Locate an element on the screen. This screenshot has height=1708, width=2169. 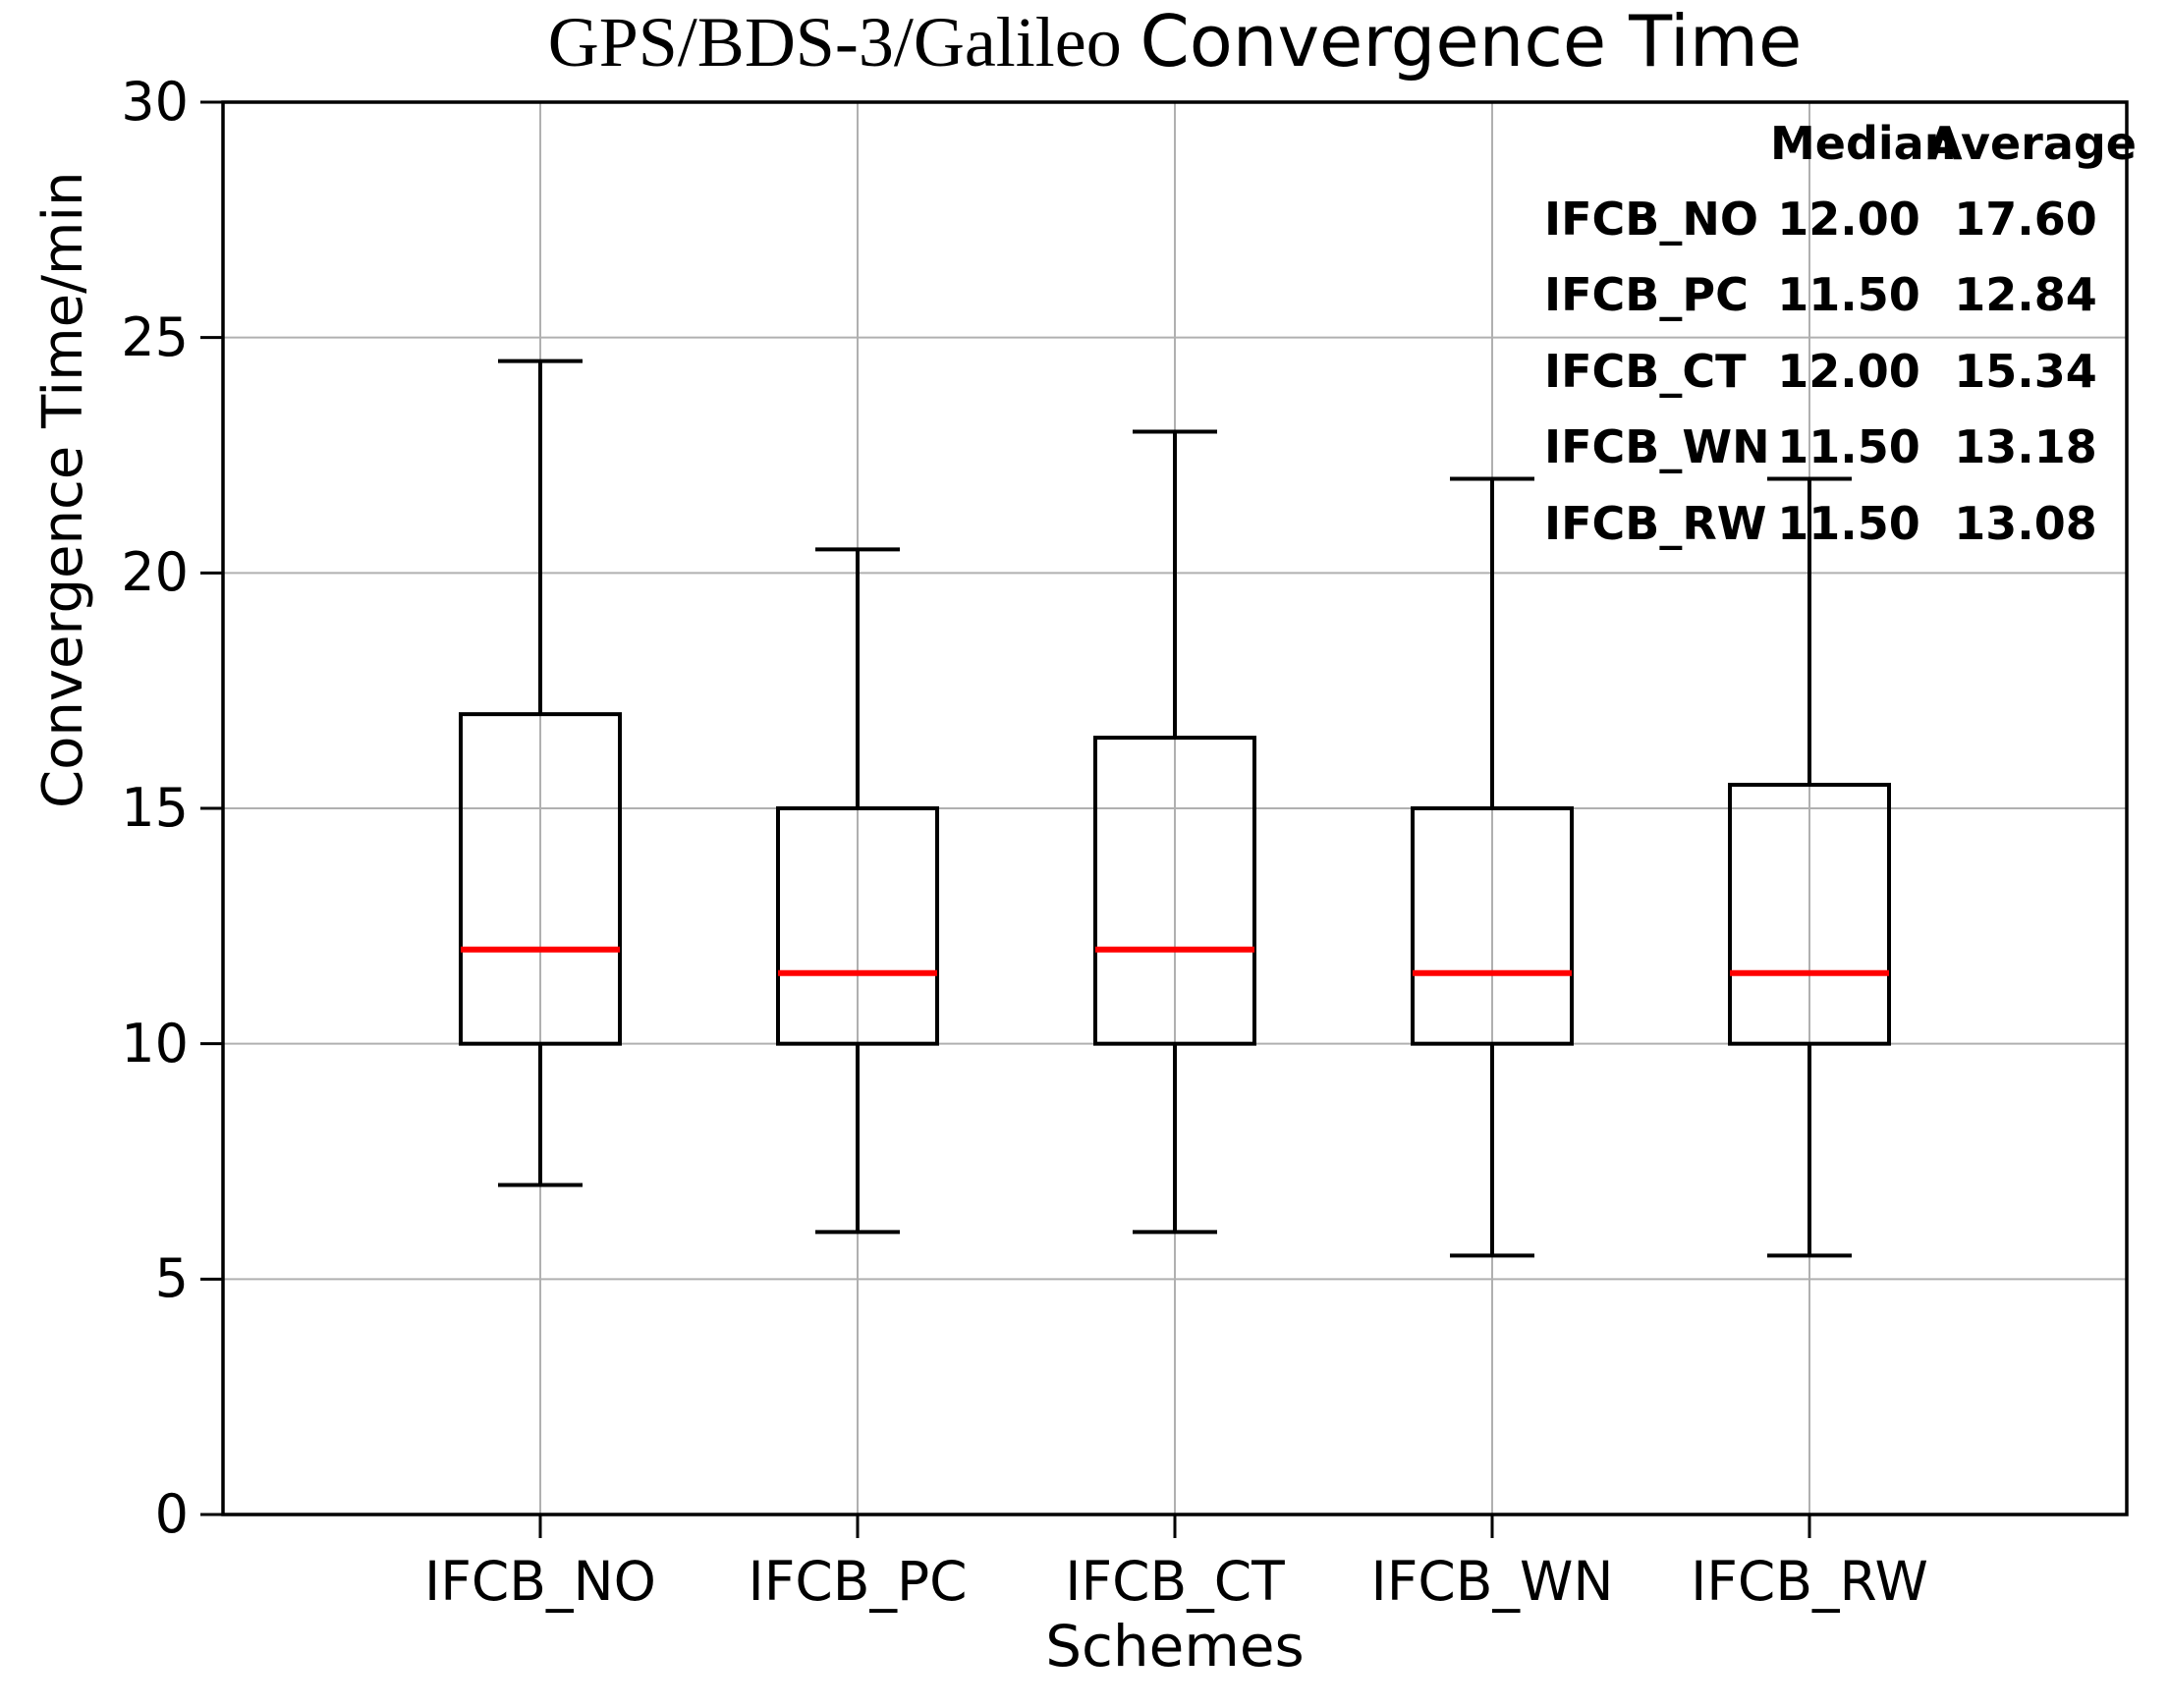
box-IFCB_RW is located at coordinates (1809, 914).